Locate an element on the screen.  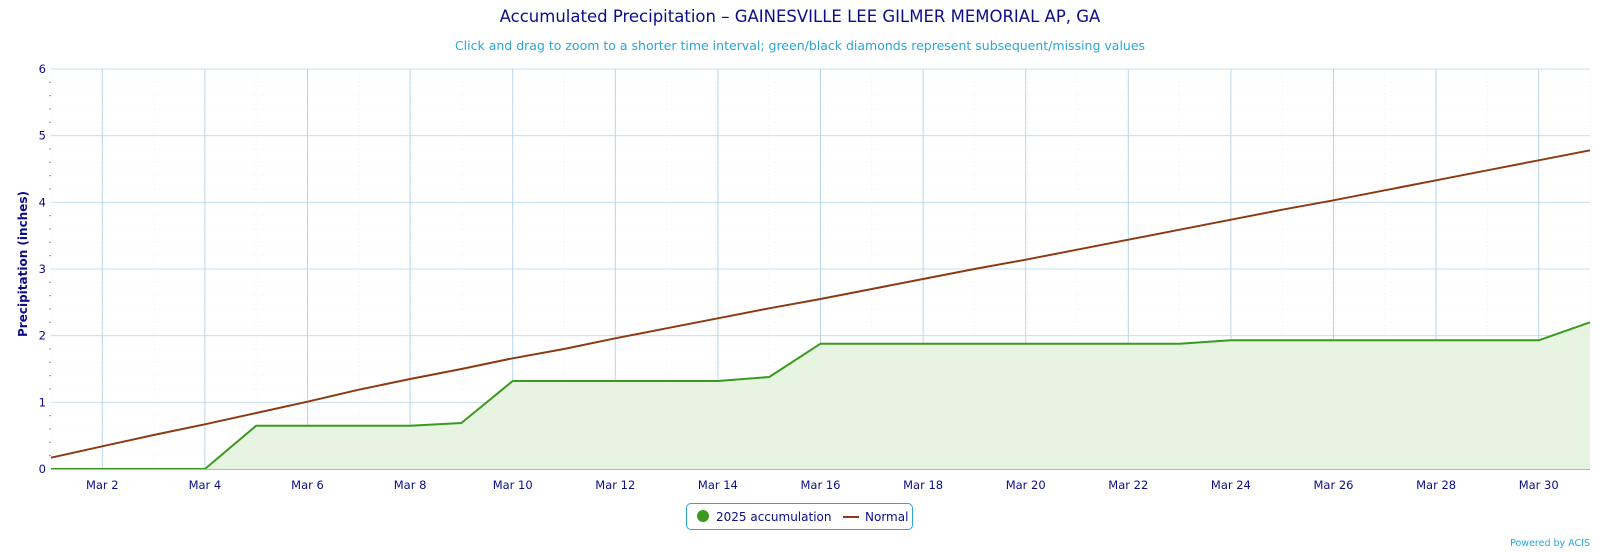
legend-item-normal: Normal is located at coordinates (875, 517).